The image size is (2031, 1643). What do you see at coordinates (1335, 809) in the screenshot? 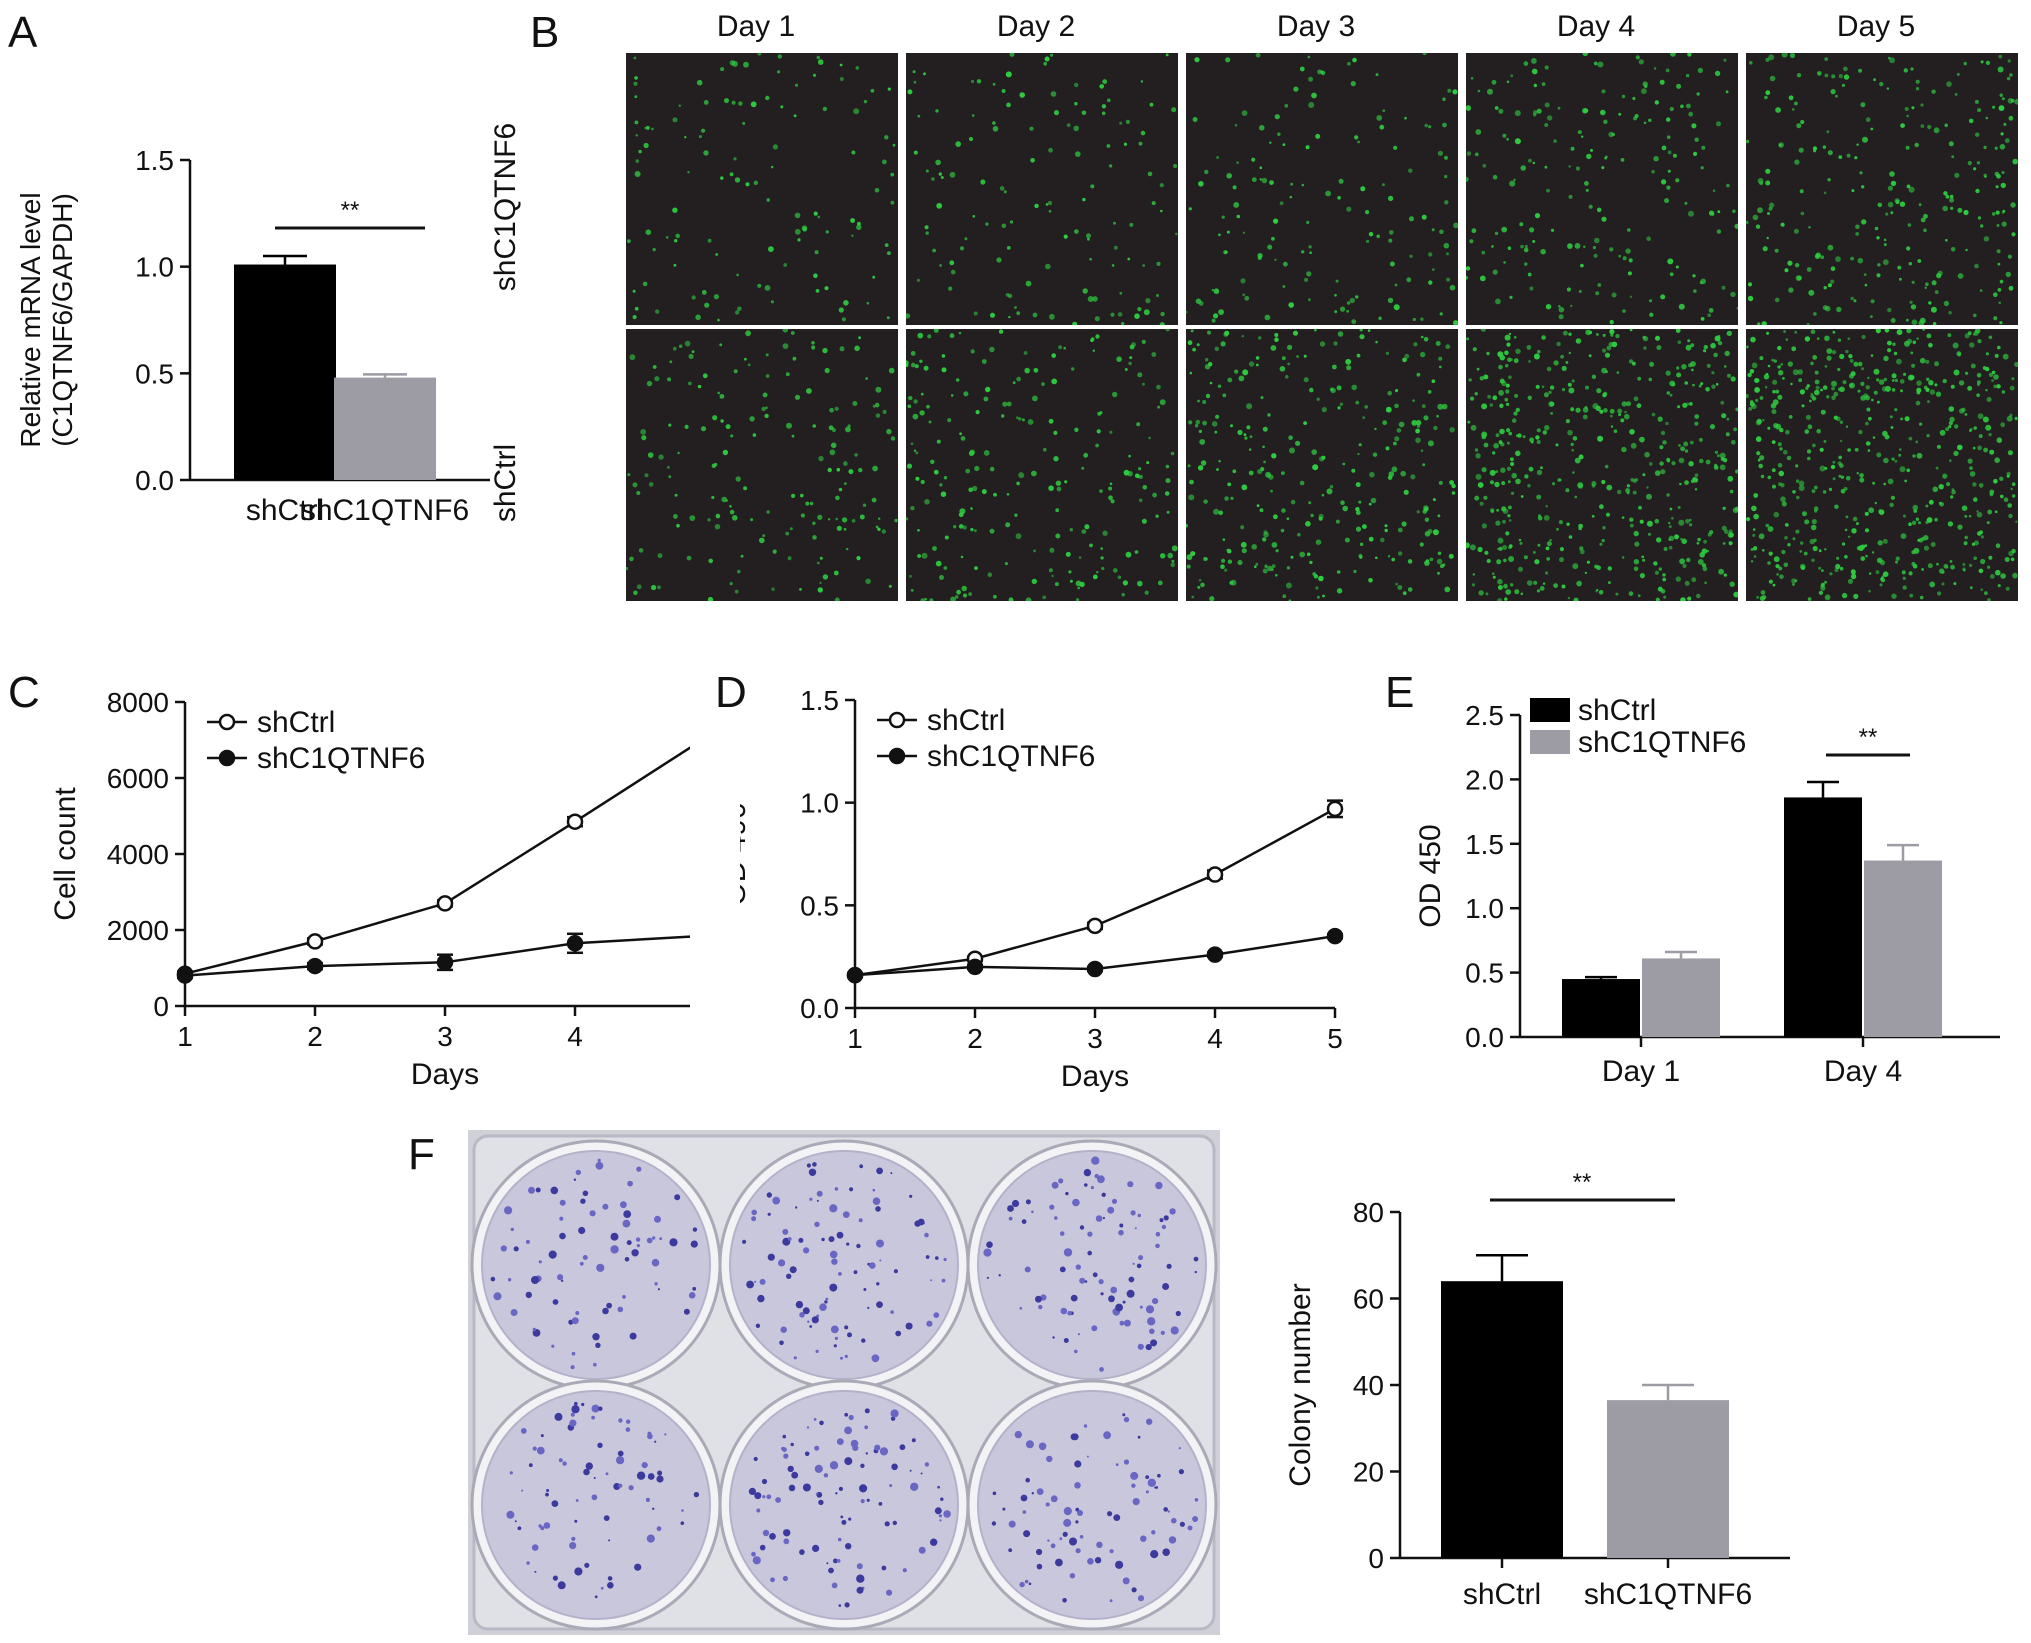
I see `d-point-shCtrl` at bounding box center [1335, 809].